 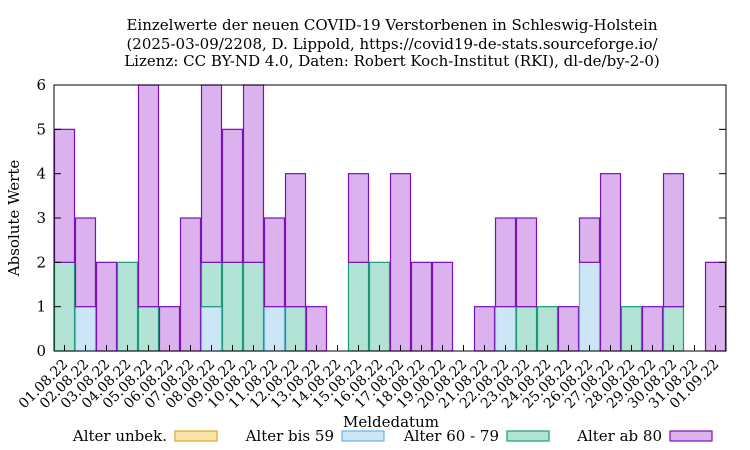 What do you see at coordinates (391, 422) in the screenshot?
I see `x-axis-label: Meldedatum` at bounding box center [391, 422].